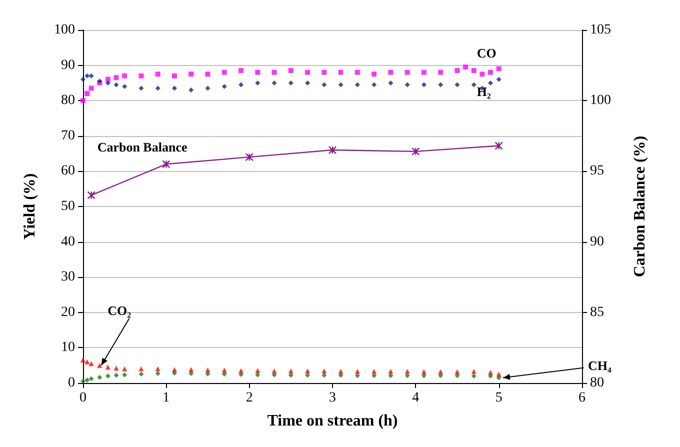 This screenshot has height=447, width=680. Describe the element at coordinates (600, 100) in the screenshot. I see `y2-tick-label: 100` at that location.